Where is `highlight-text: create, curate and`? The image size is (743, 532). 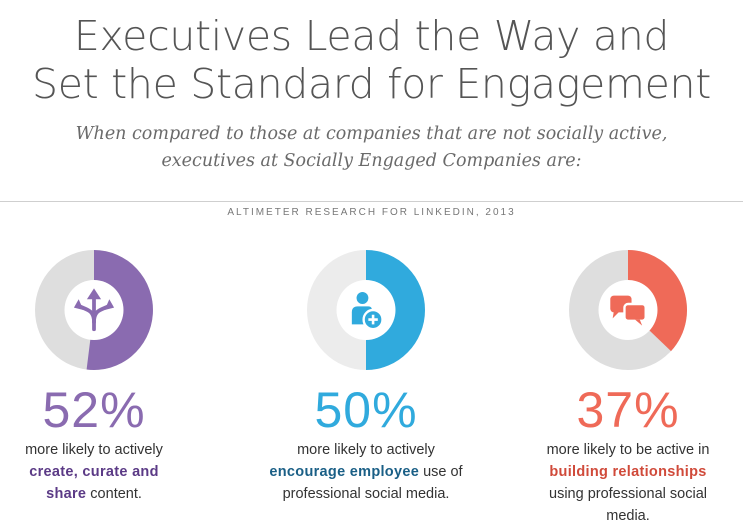 highlight-text: create, curate and is located at coordinates (94, 472).